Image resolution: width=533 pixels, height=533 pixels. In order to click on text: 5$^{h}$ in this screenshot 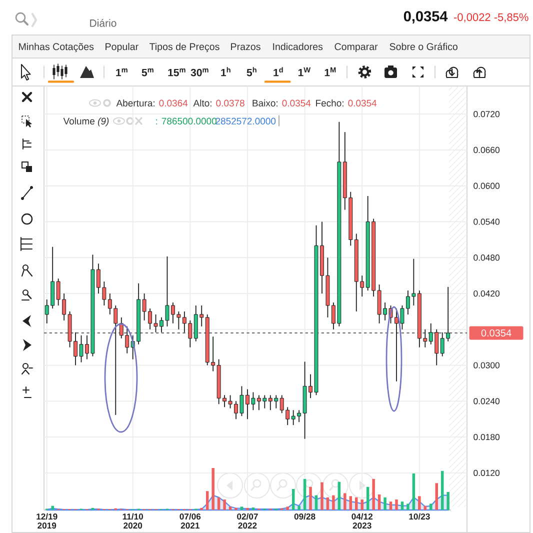, I will do `click(251, 71)`.